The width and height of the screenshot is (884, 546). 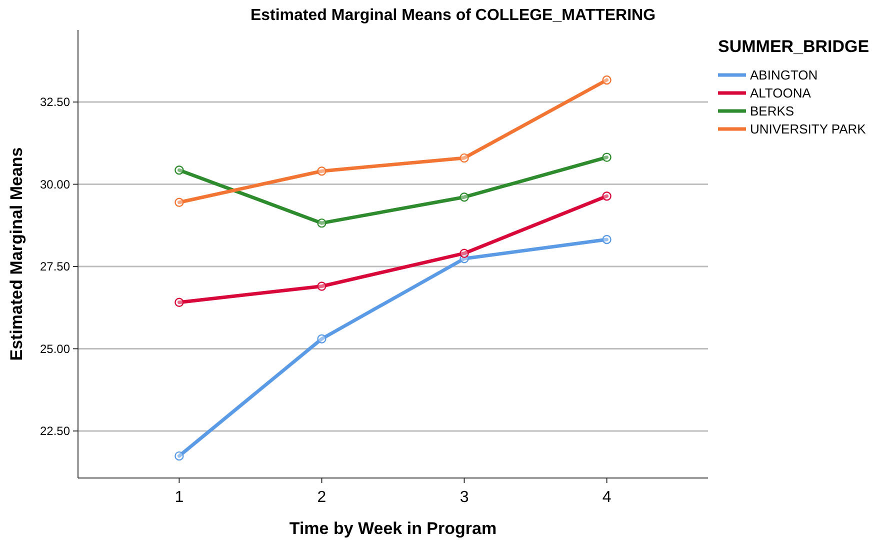 What do you see at coordinates (179, 497) in the screenshot?
I see `x-tick-label: 1` at bounding box center [179, 497].